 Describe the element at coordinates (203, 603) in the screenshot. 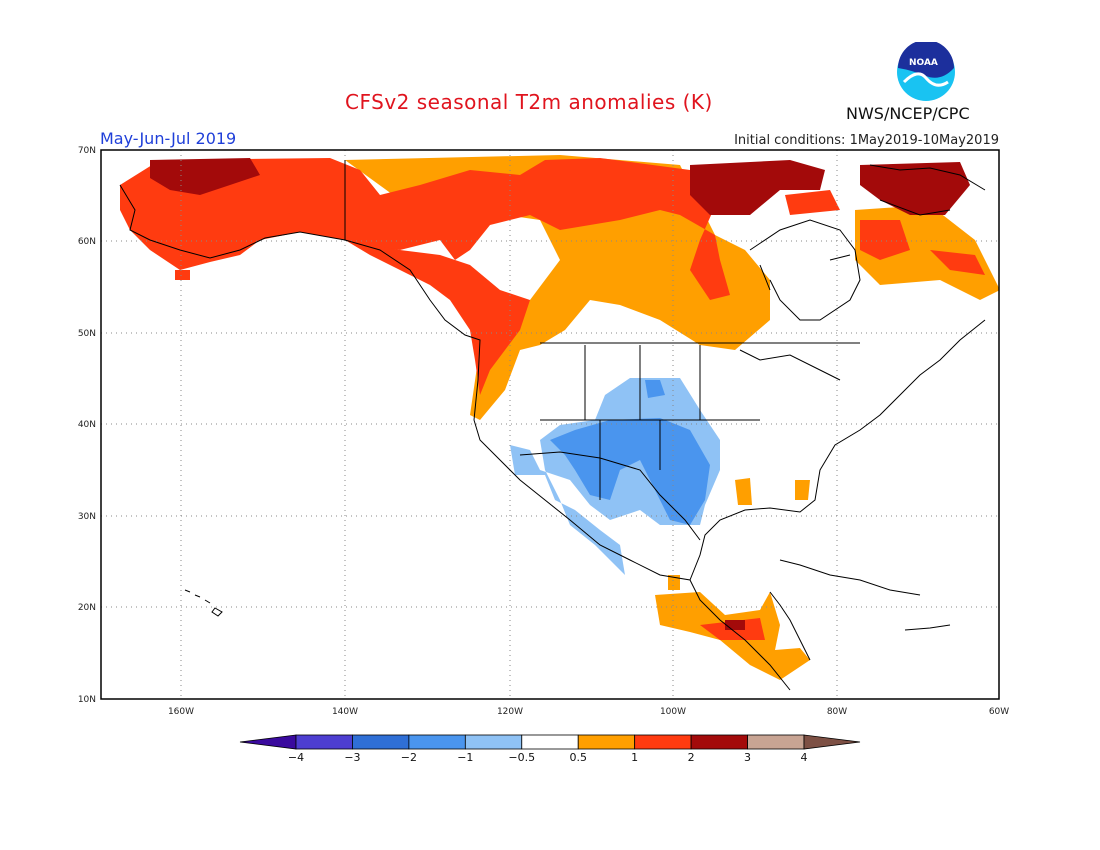

I see `hawaii-islands` at that location.